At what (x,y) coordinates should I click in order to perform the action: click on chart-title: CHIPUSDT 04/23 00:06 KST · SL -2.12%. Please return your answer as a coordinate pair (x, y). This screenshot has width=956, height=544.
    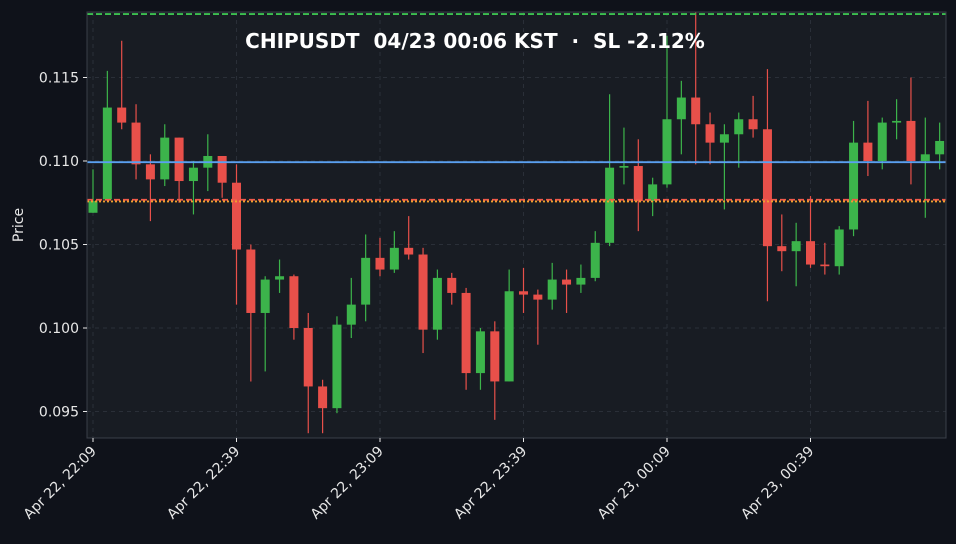
    Looking at the image, I should click on (475, 41).